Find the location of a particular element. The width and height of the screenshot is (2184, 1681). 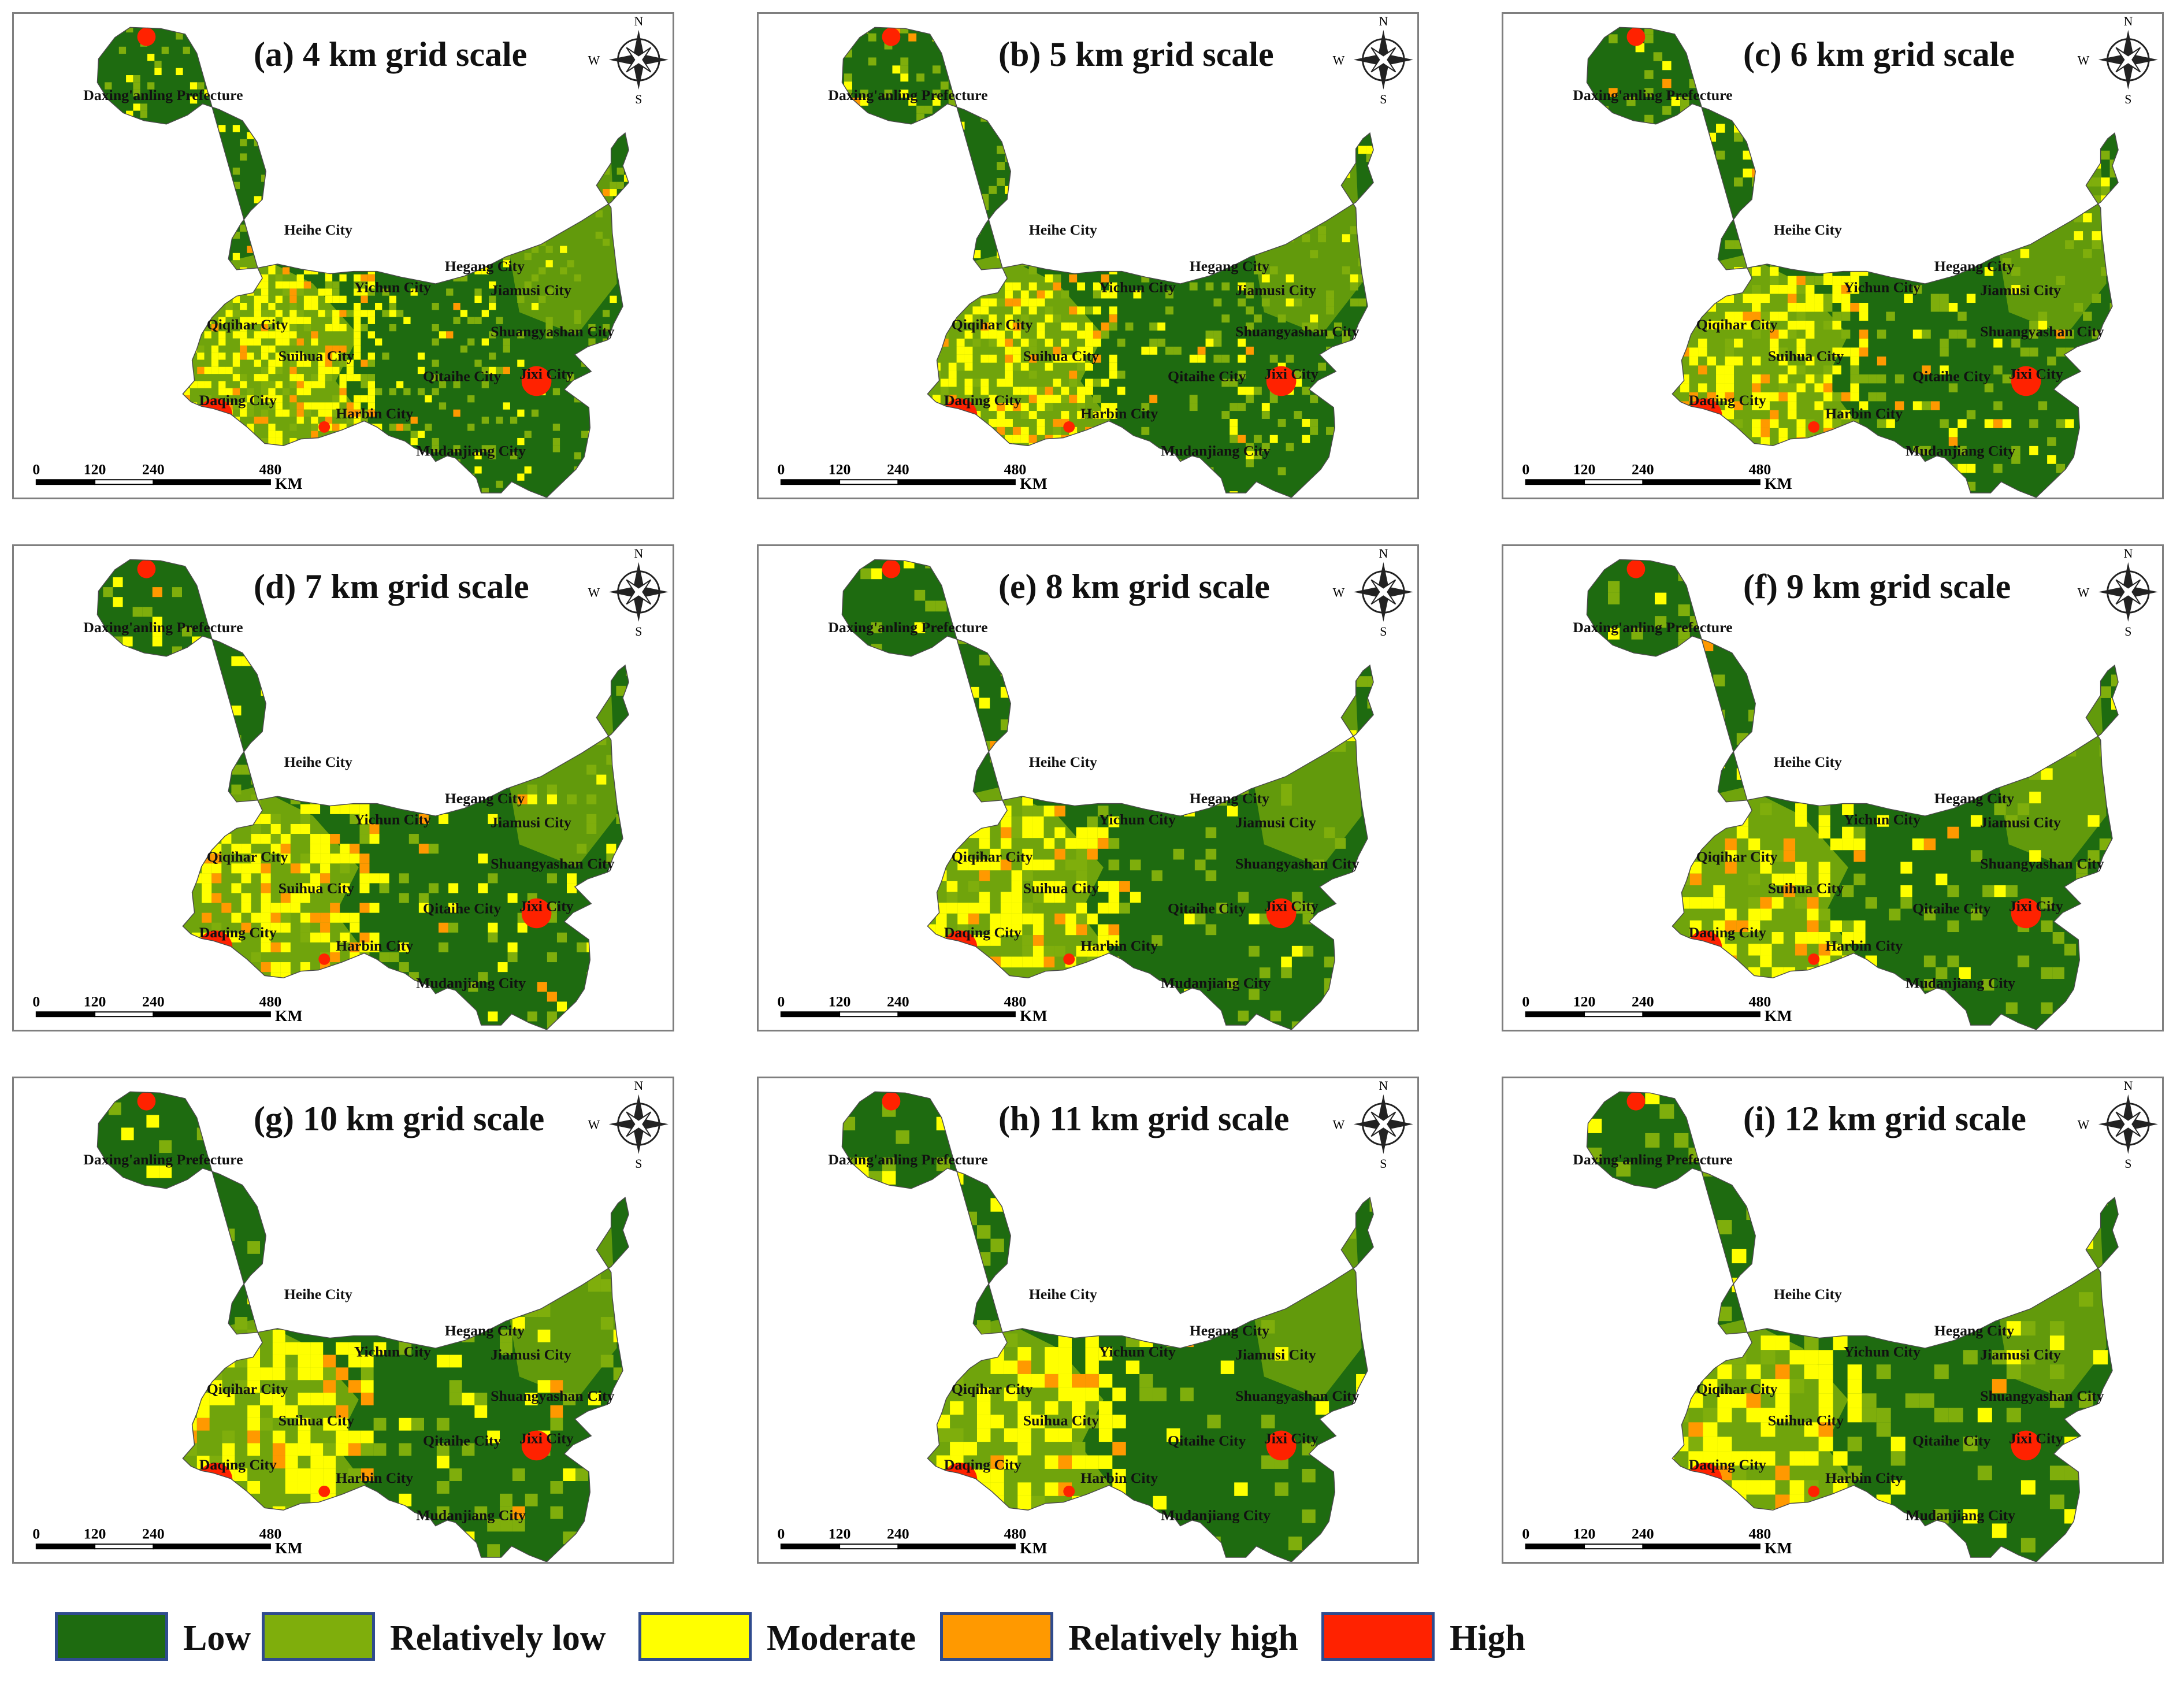

legend-label-relatively-low: Relatively low is located at coordinates (498, 1639).